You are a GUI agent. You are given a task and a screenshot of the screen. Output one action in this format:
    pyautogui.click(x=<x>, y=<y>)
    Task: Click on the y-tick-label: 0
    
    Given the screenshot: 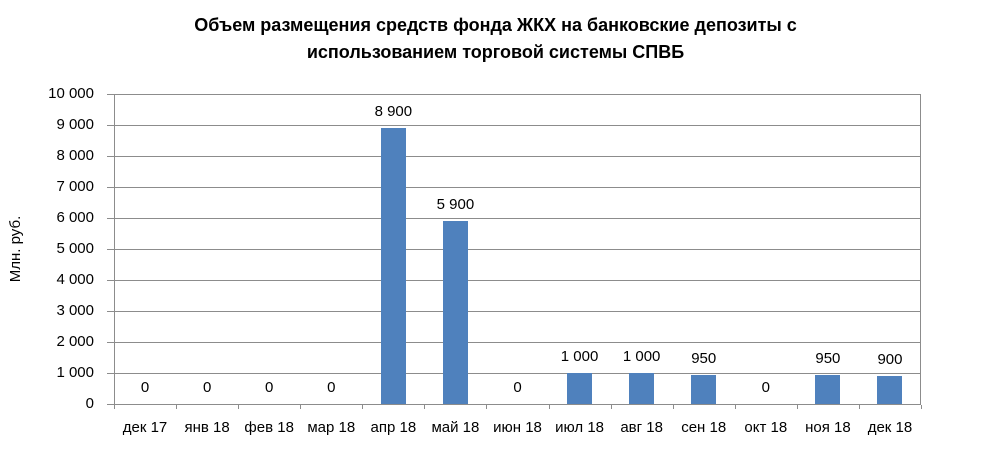 What is the action you would take?
    pyautogui.click(x=89, y=403)
    